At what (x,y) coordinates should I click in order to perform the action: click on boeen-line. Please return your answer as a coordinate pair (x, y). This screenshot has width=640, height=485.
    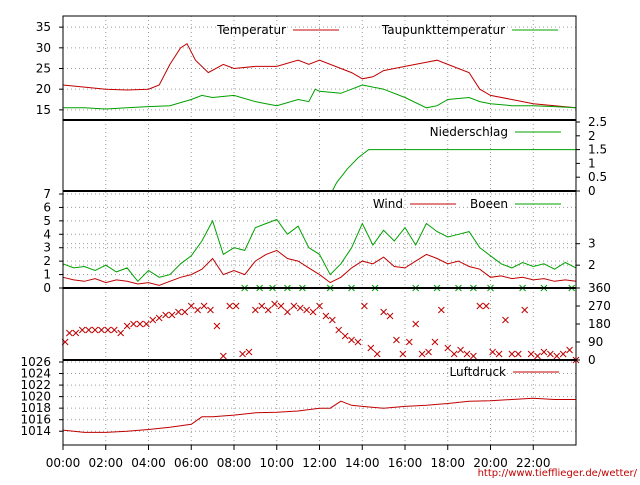
    Looking at the image, I should click on (319, 250).